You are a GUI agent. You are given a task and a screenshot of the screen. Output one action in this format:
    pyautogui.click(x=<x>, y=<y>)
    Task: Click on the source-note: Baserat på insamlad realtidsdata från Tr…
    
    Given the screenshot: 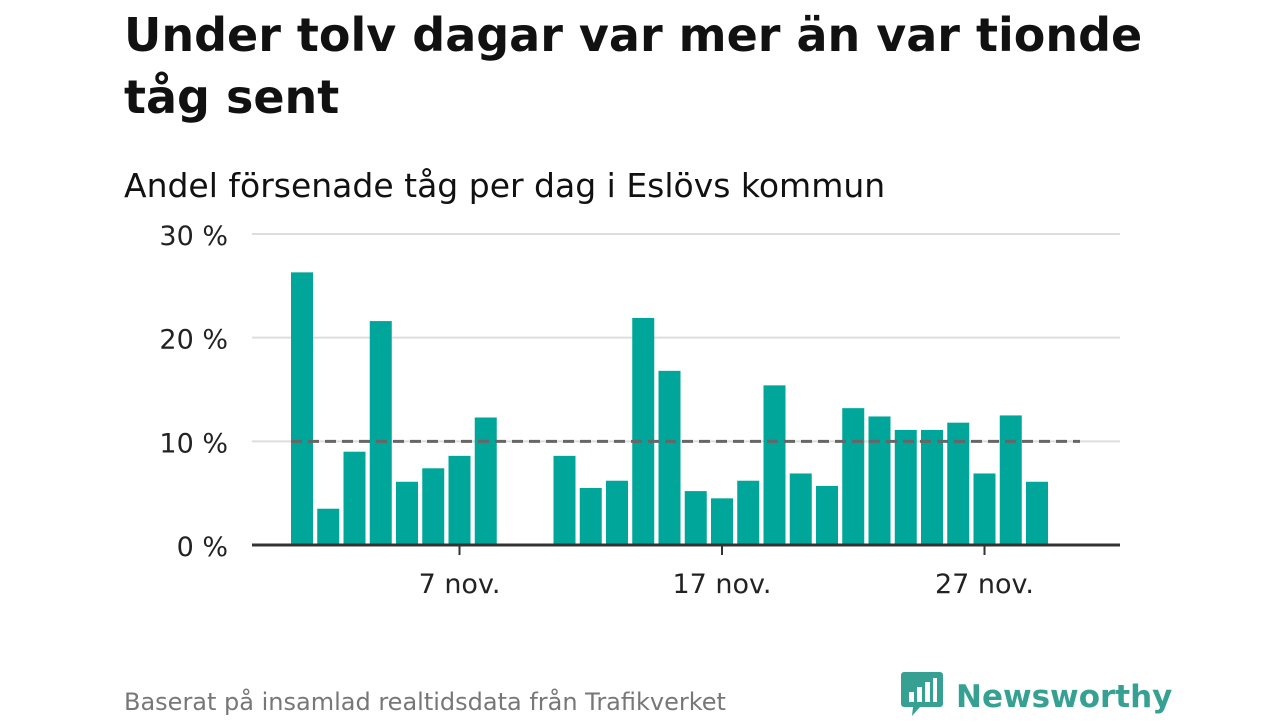 What is the action you would take?
    pyautogui.click(x=425, y=702)
    